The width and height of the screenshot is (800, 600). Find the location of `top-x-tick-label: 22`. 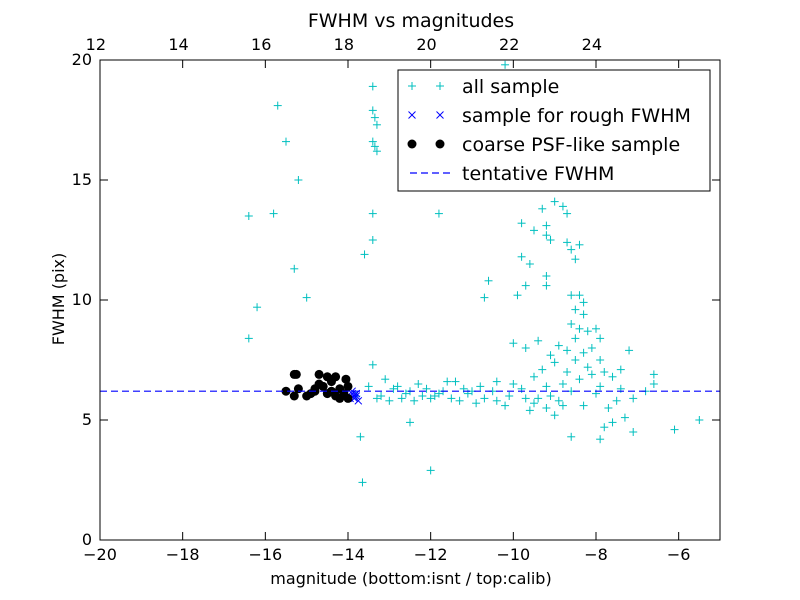

top-x-tick-label: 22 is located at coordinates (509, 44).